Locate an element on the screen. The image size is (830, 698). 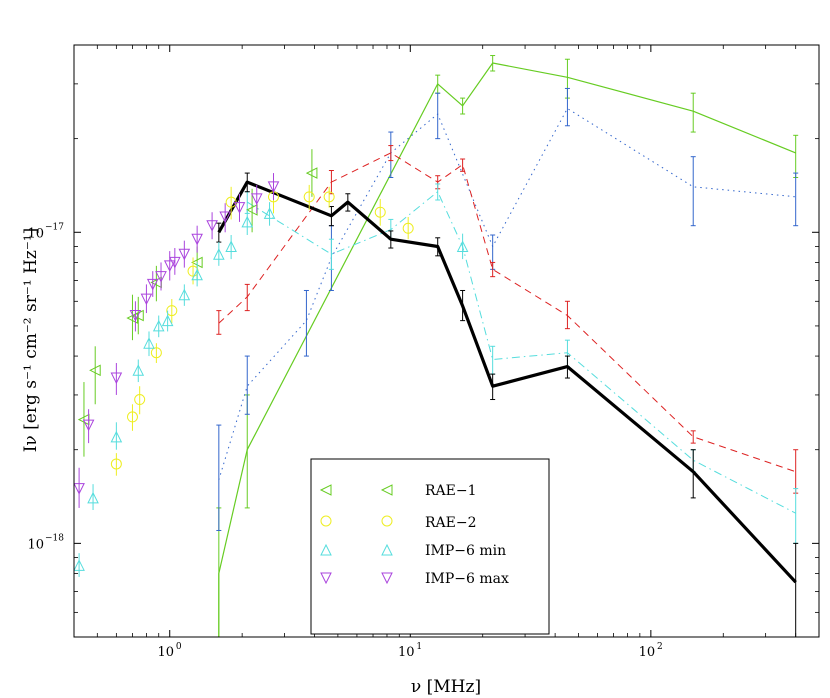
y-axis-label: Iν [erg s⁻¹ cm⁻² sr⁻¹ Hz⁻¹] is located at coordinates (31, 340).